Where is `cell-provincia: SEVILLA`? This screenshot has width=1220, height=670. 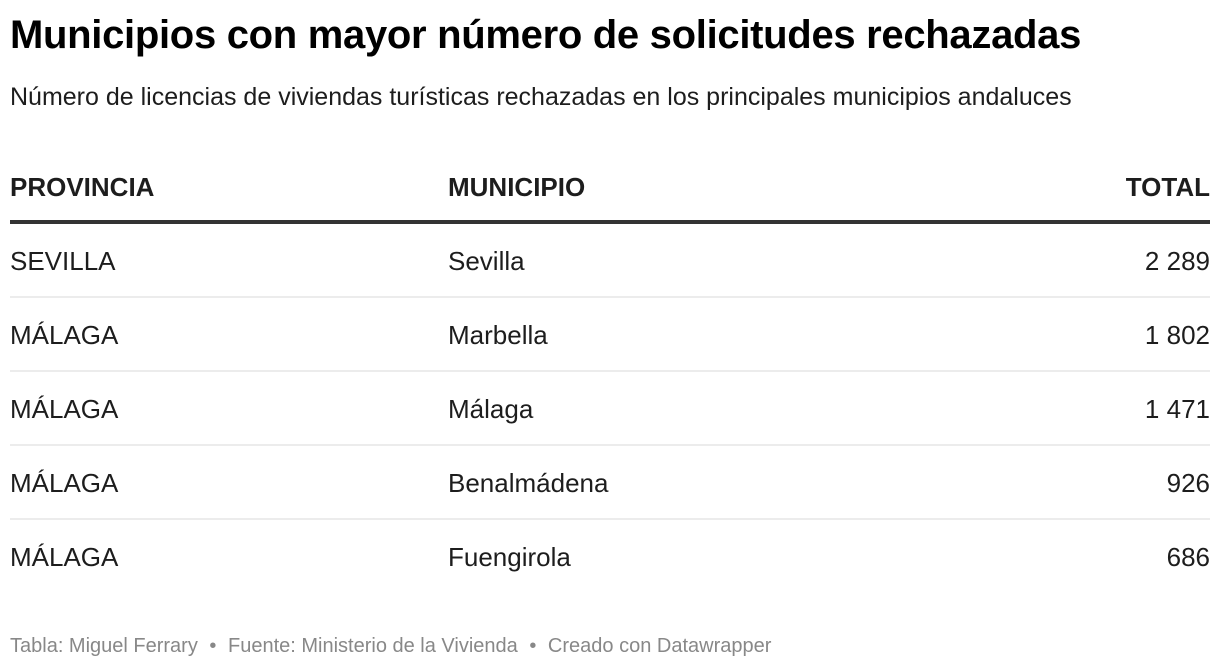
cell-provincia: SEVILLA is located at coordinates (63, 261).